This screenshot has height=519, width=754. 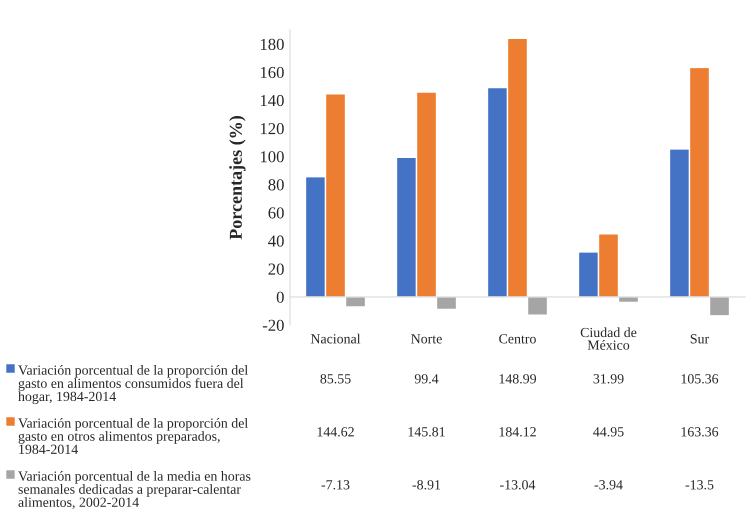 What do you see at coordinates (272, 156) in the screenshot?
I see `y-tick-label: 100` at bounding box center [272, 156].